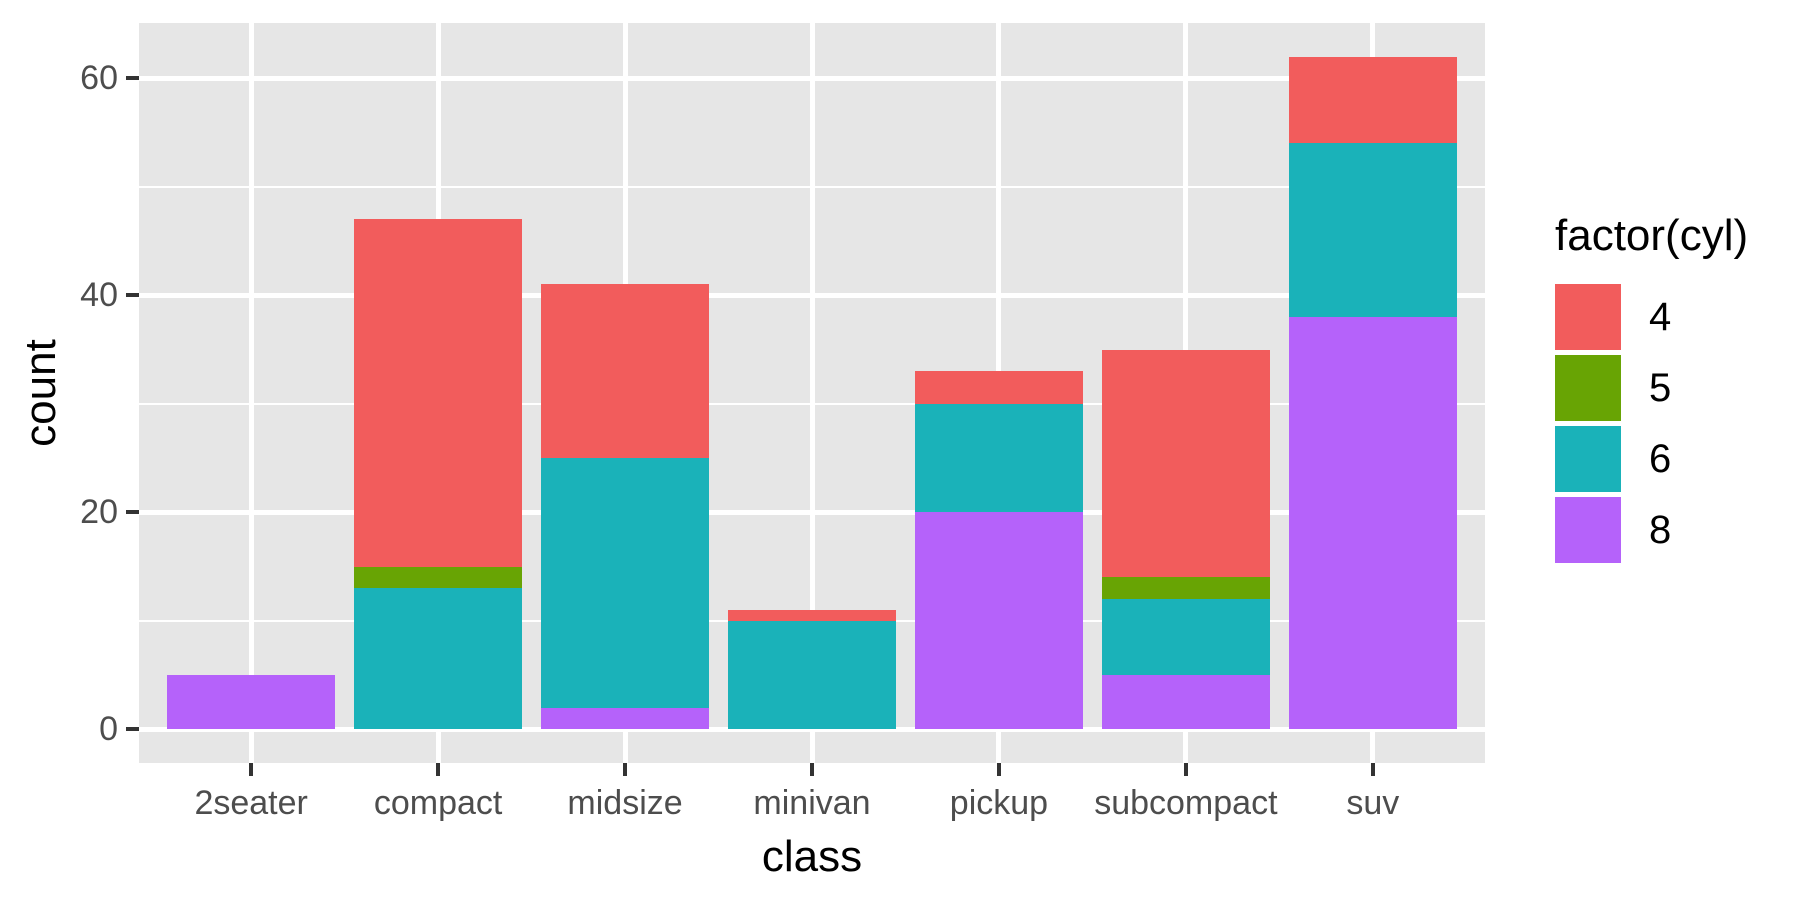  I want to click on y-tick-label-20: 20, so click(99, 512).